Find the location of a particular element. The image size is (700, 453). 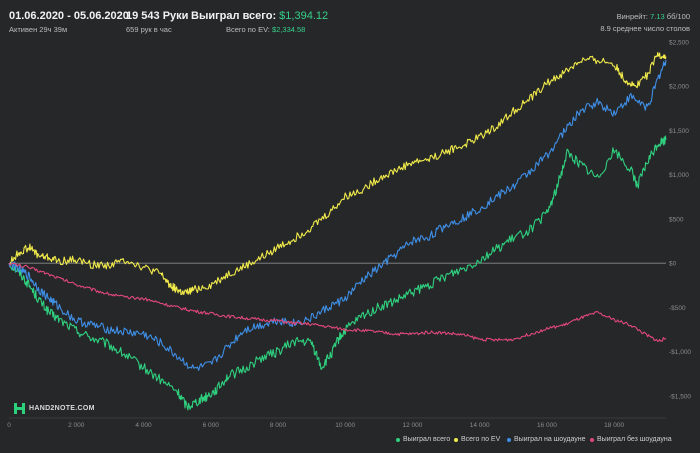

legend-item-showdown: Выиграл на шоудауне is located at coordinates (546, 439).